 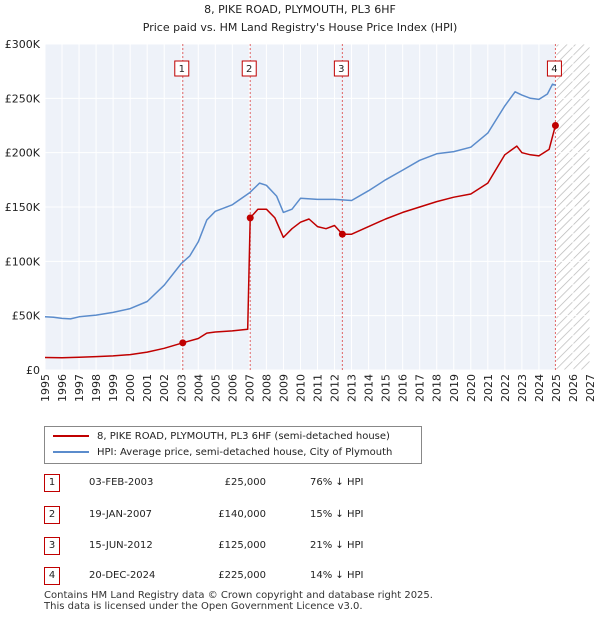 I want to click on x-tick-label: 2008, so click(x=266, y=388).